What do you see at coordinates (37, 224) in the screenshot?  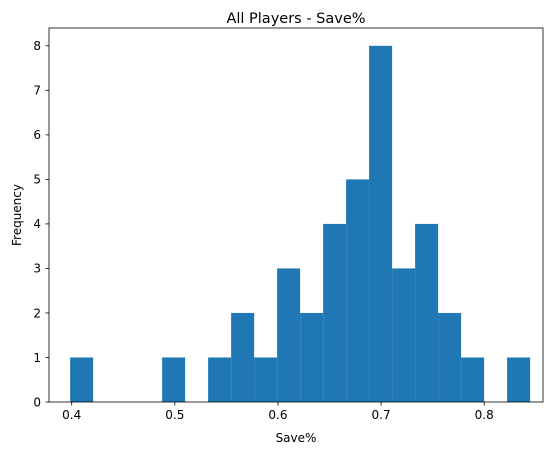 I see `y-tick-label: 4` at bounding box center [37, 224].